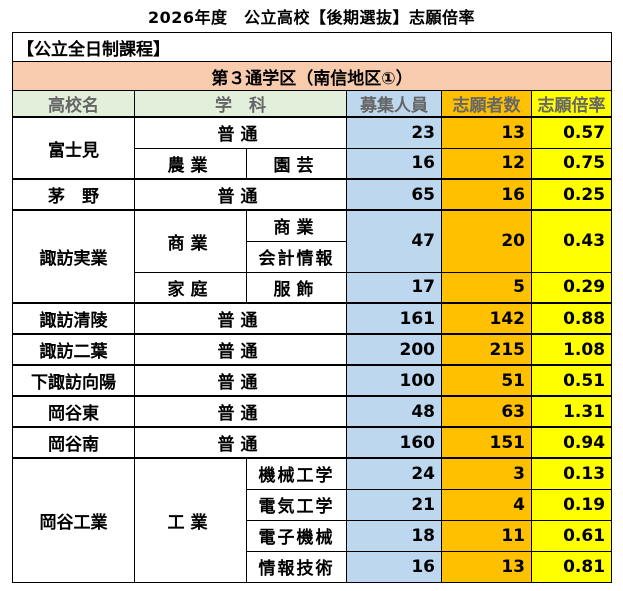 This screenshot has width=623, height=591. What do you see at coordinates (190, 163) in the screenshot?
I see `dept-name: 農業` at bounding box center [190, 163].